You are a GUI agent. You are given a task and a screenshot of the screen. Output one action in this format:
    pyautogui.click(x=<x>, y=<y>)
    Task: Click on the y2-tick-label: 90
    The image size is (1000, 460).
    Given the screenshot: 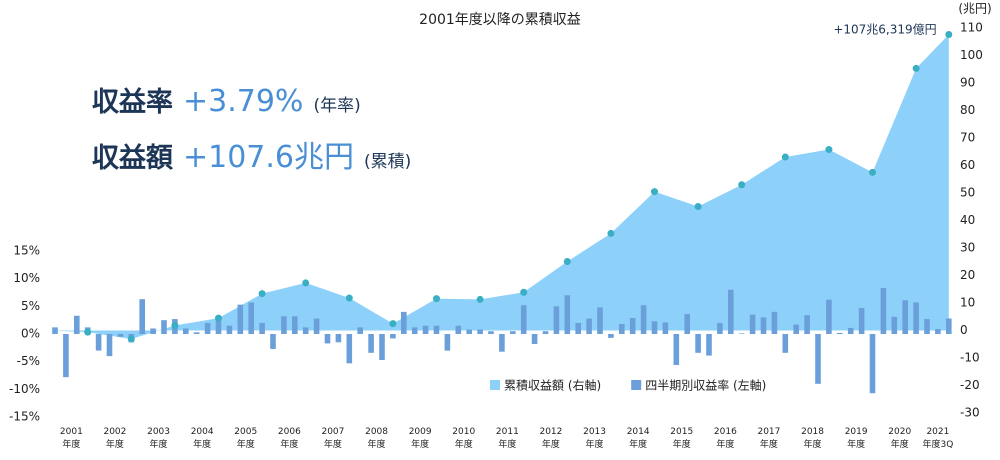 What is the action you would take?
    pyautogui.click(x=967, y=83)
    